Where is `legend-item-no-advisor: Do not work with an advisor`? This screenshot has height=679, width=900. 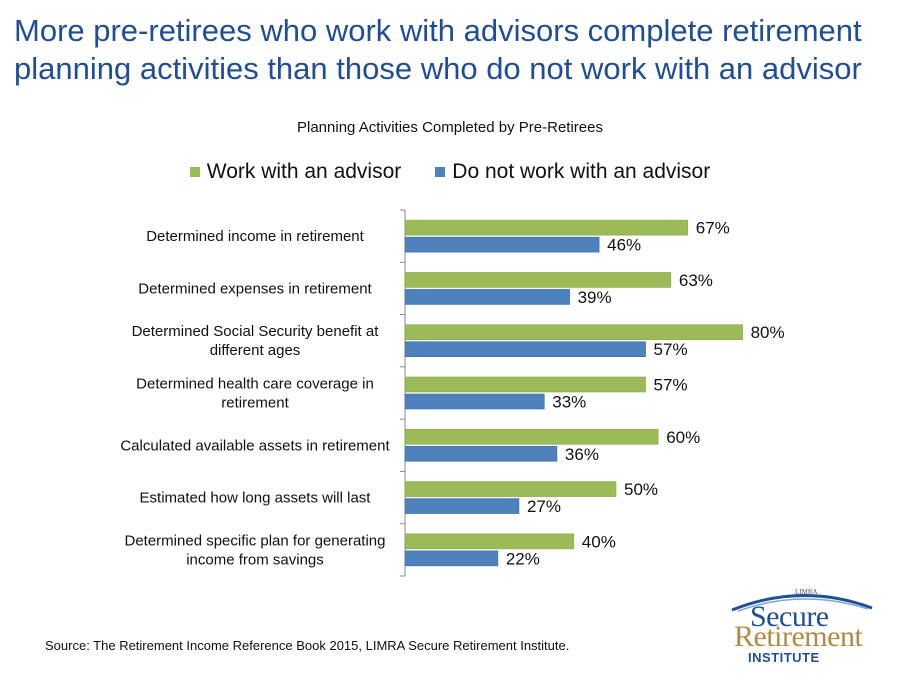
legend-item-no-advisor: Do not work with an advisor is located at coordinates (572, 172).